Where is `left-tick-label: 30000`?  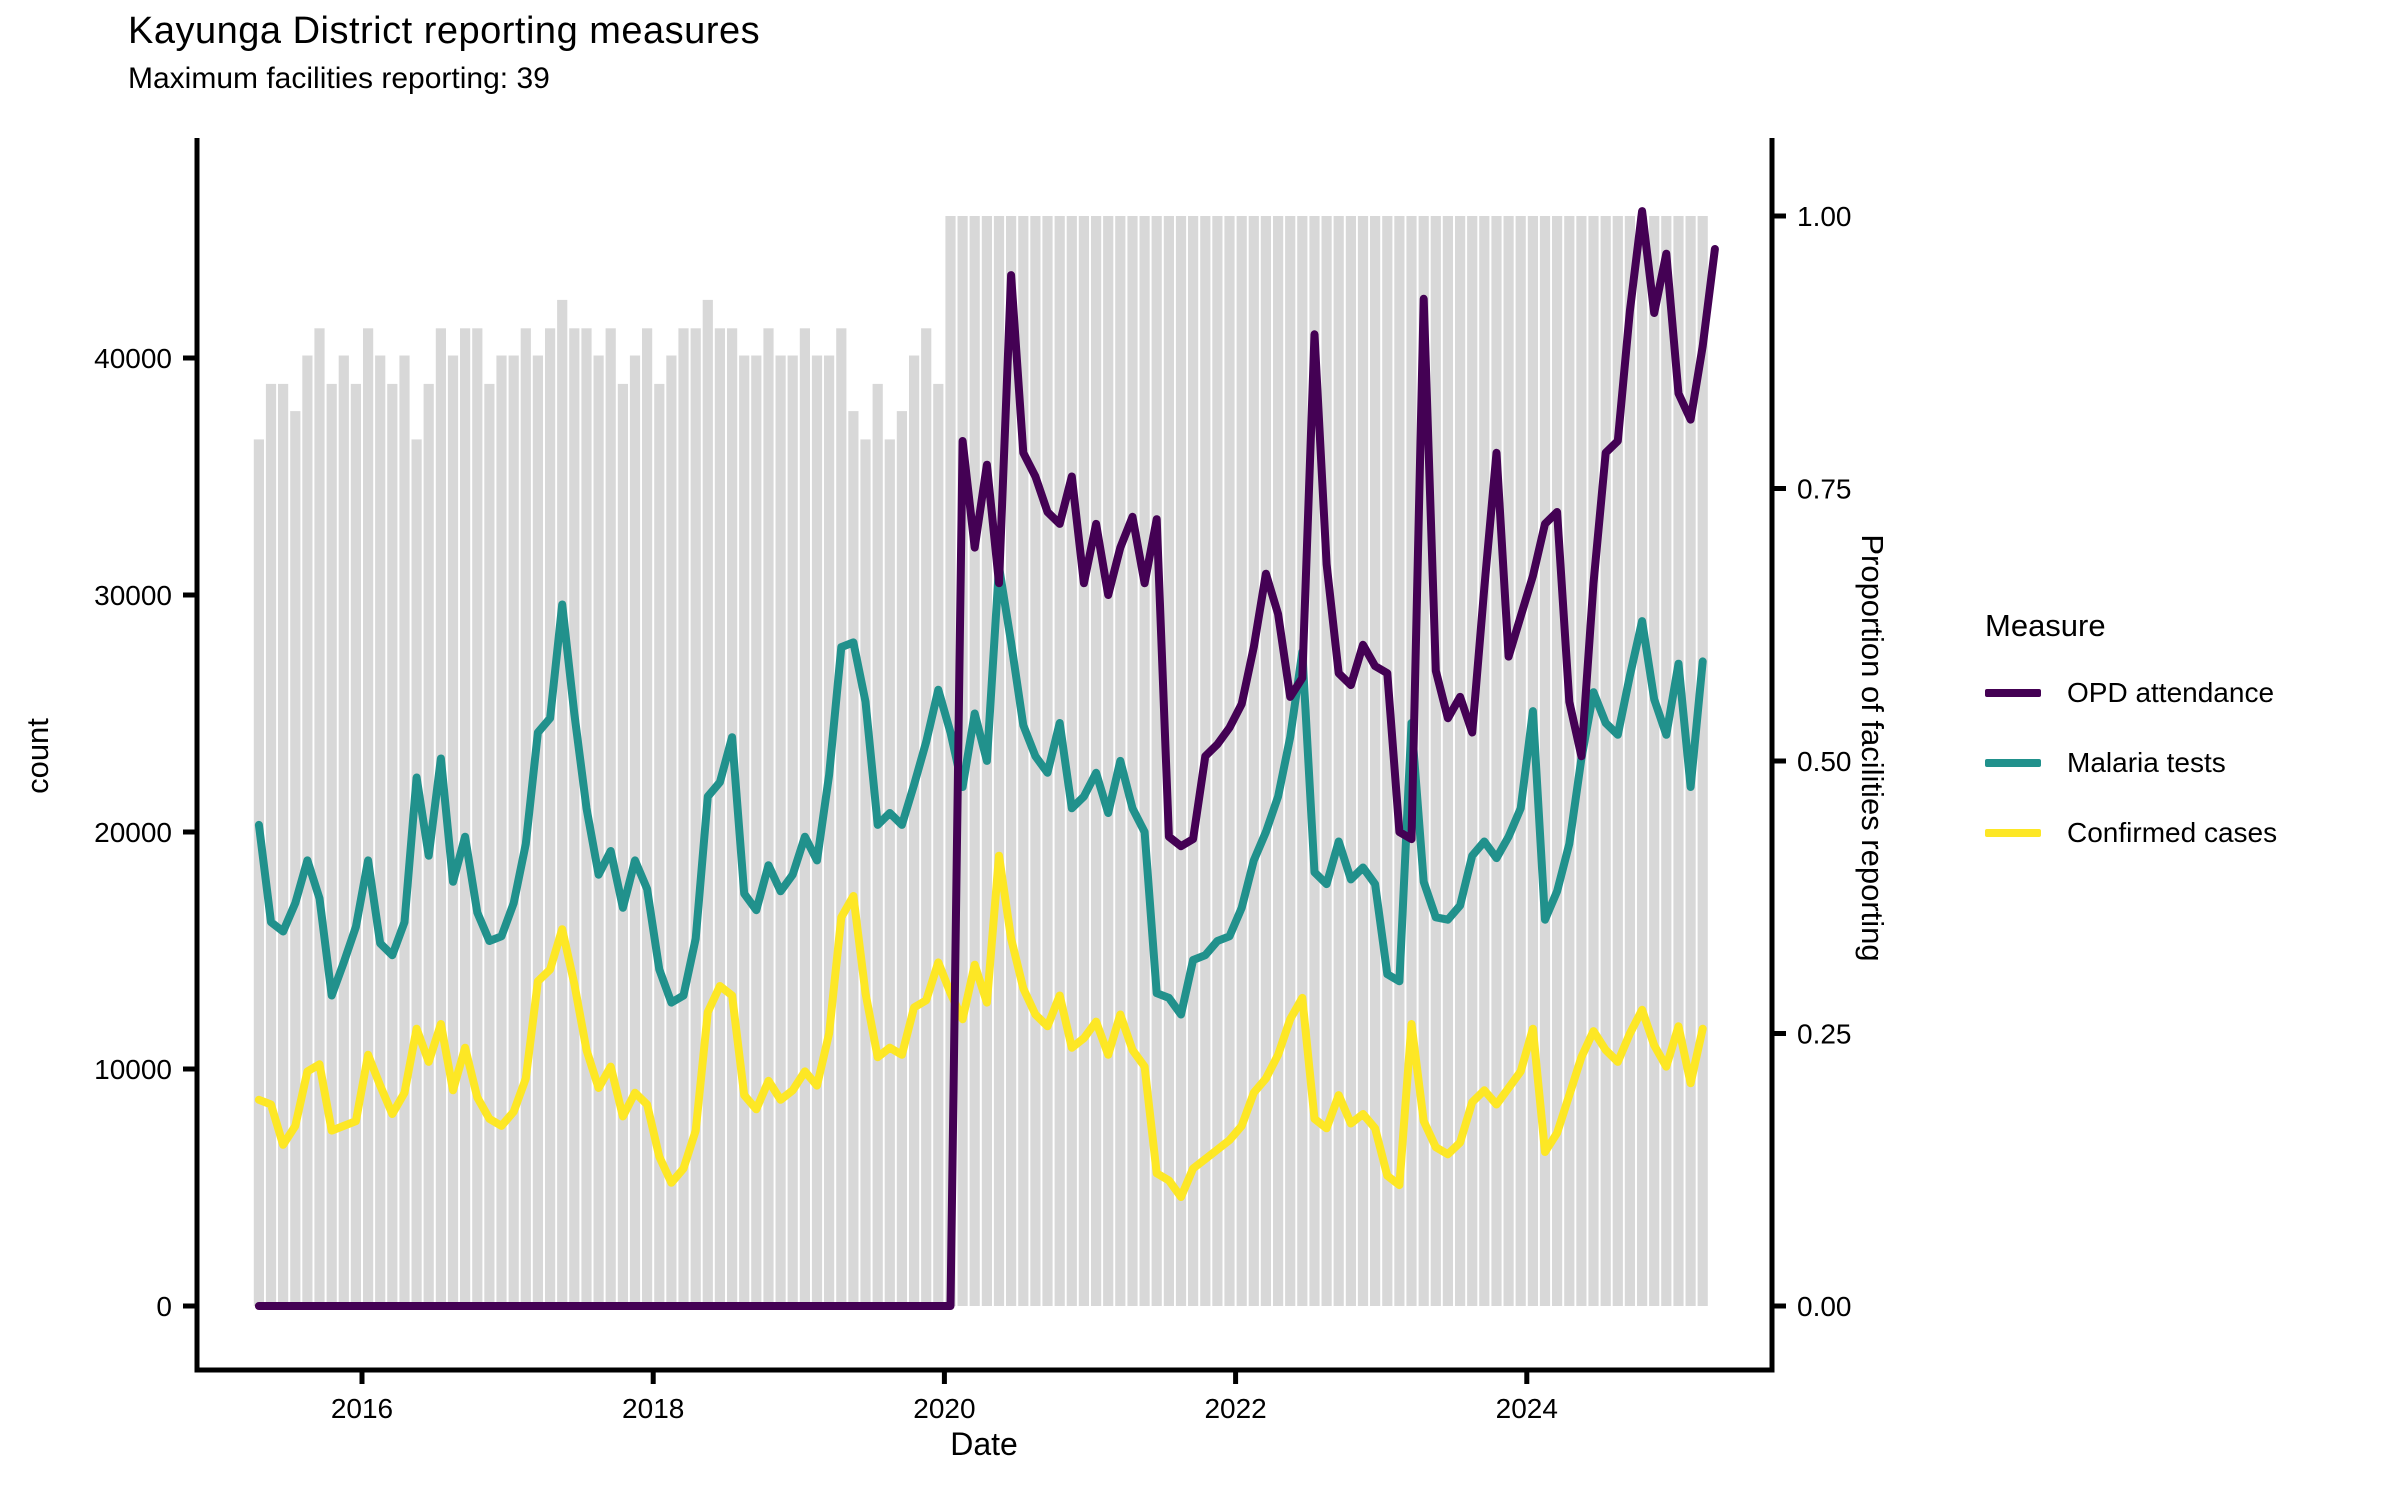
left-tick-label: 30000 is located at coordinates (133, 595).